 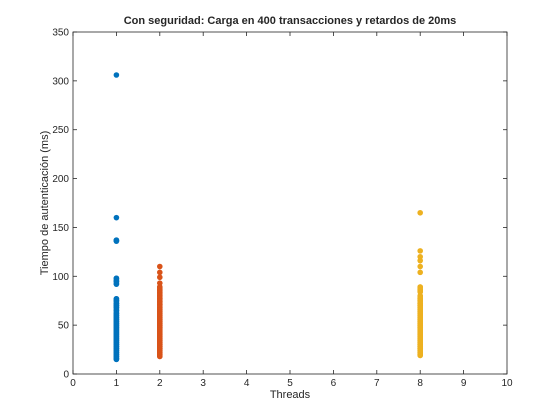 What do you see at coordinates (203, 383) in the screenshot?
I see `x-tick-label: 3` at bounding box center [203, 383].